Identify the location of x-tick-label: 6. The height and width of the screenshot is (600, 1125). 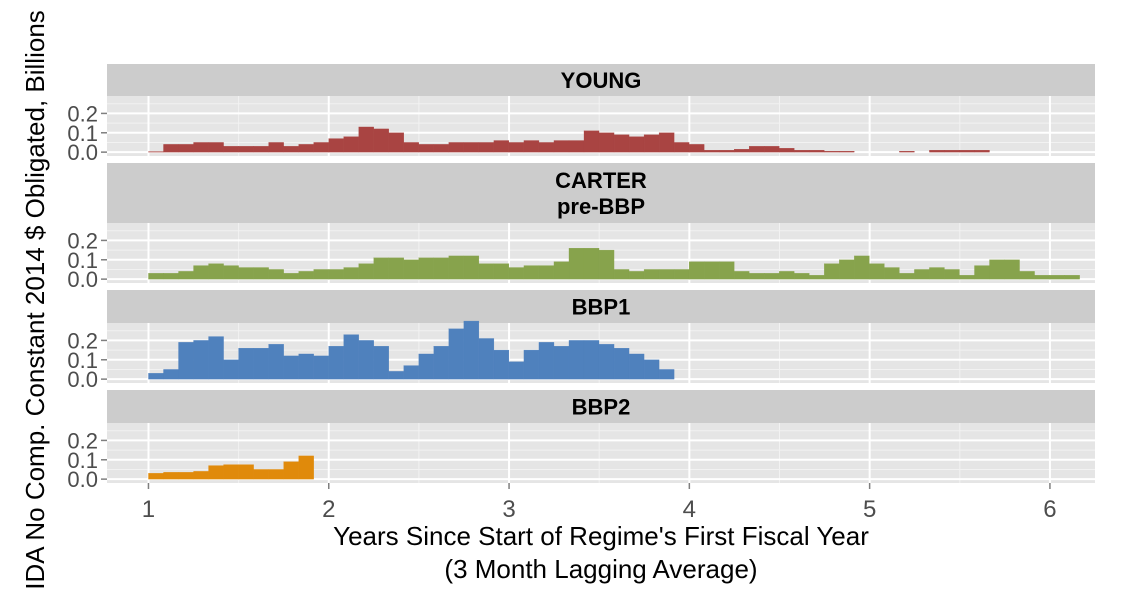
(1049, 509).